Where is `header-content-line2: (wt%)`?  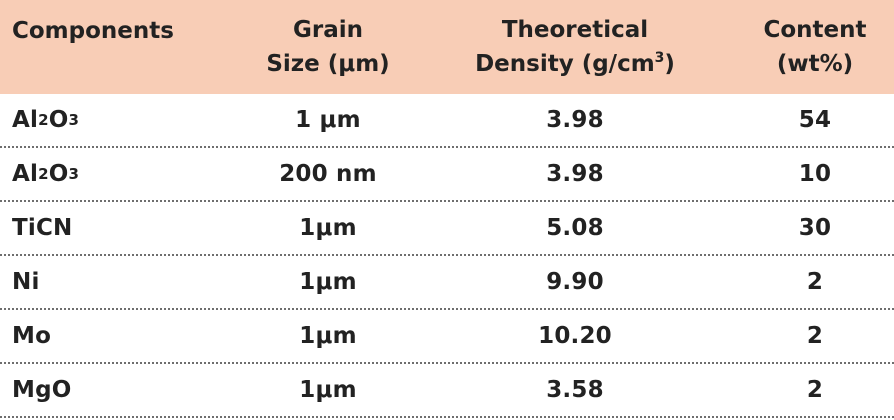 header-content-line2: (wt%) is located at coordinates (815, 64).